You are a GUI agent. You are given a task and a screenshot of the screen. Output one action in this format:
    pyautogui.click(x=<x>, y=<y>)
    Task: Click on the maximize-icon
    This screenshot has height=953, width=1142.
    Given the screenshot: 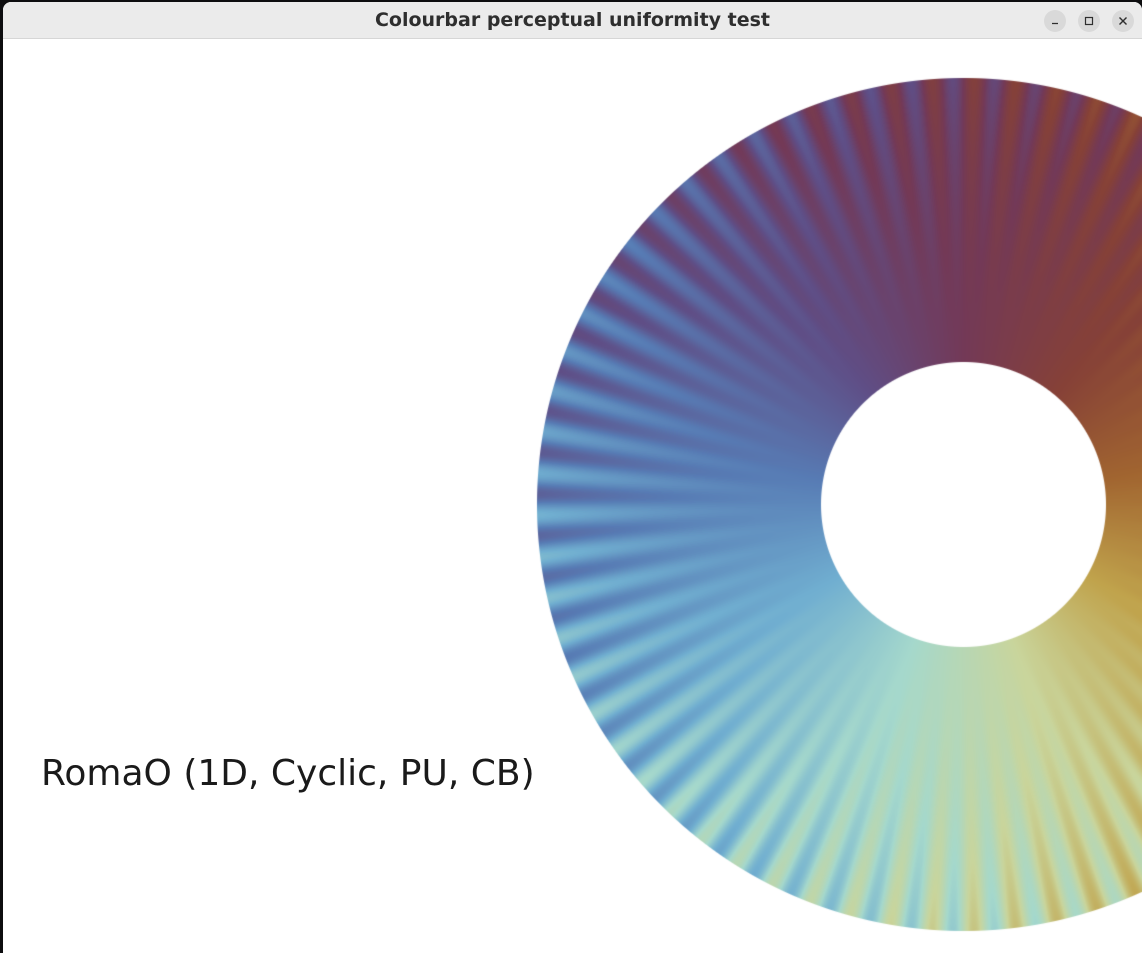 What is the action you would take?
    pyautogui.click(x=1089, y=21)
    